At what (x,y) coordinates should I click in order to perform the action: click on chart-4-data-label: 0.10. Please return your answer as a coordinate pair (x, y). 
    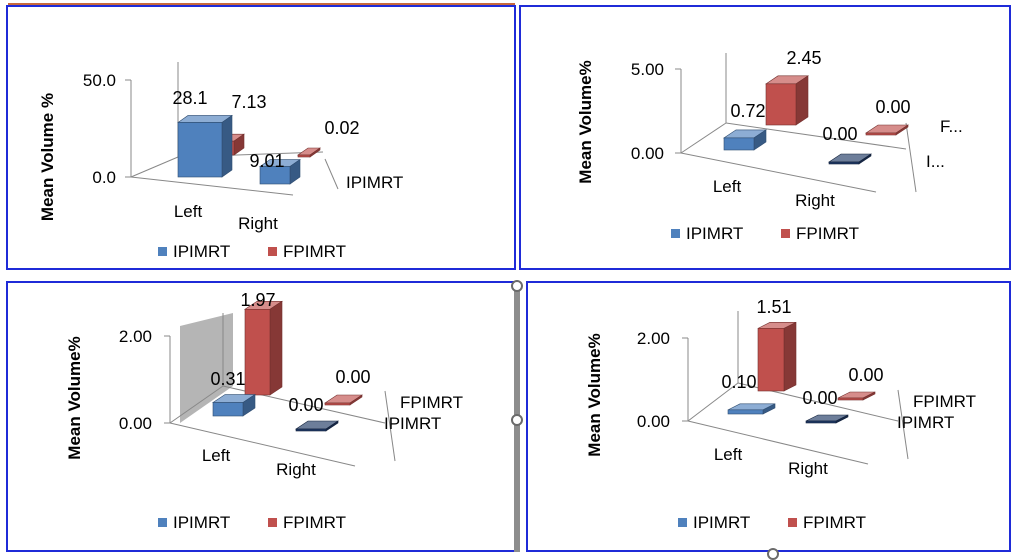
    Looking at the image, I should click on (738, 382).